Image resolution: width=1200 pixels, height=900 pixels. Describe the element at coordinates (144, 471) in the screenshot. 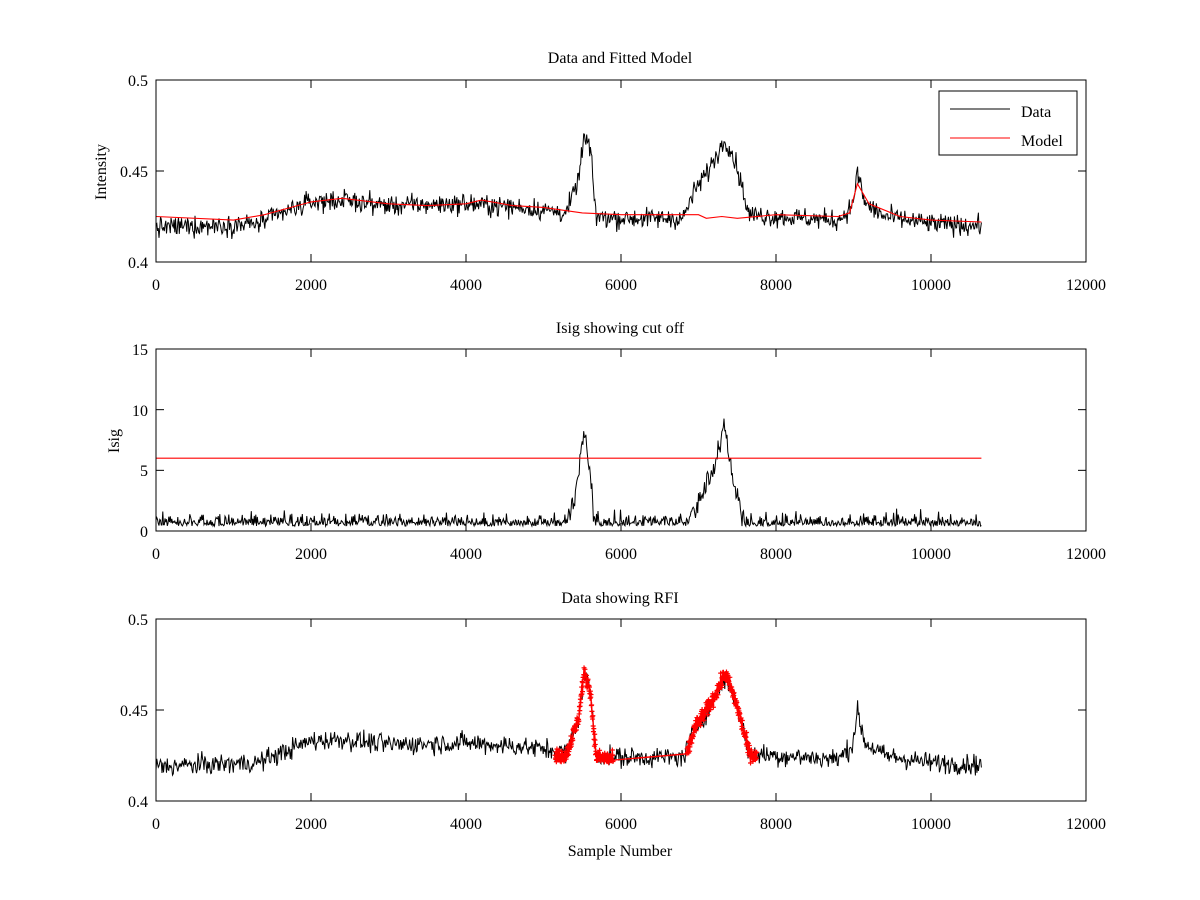

I see `y-tick-label: 5` at that location.